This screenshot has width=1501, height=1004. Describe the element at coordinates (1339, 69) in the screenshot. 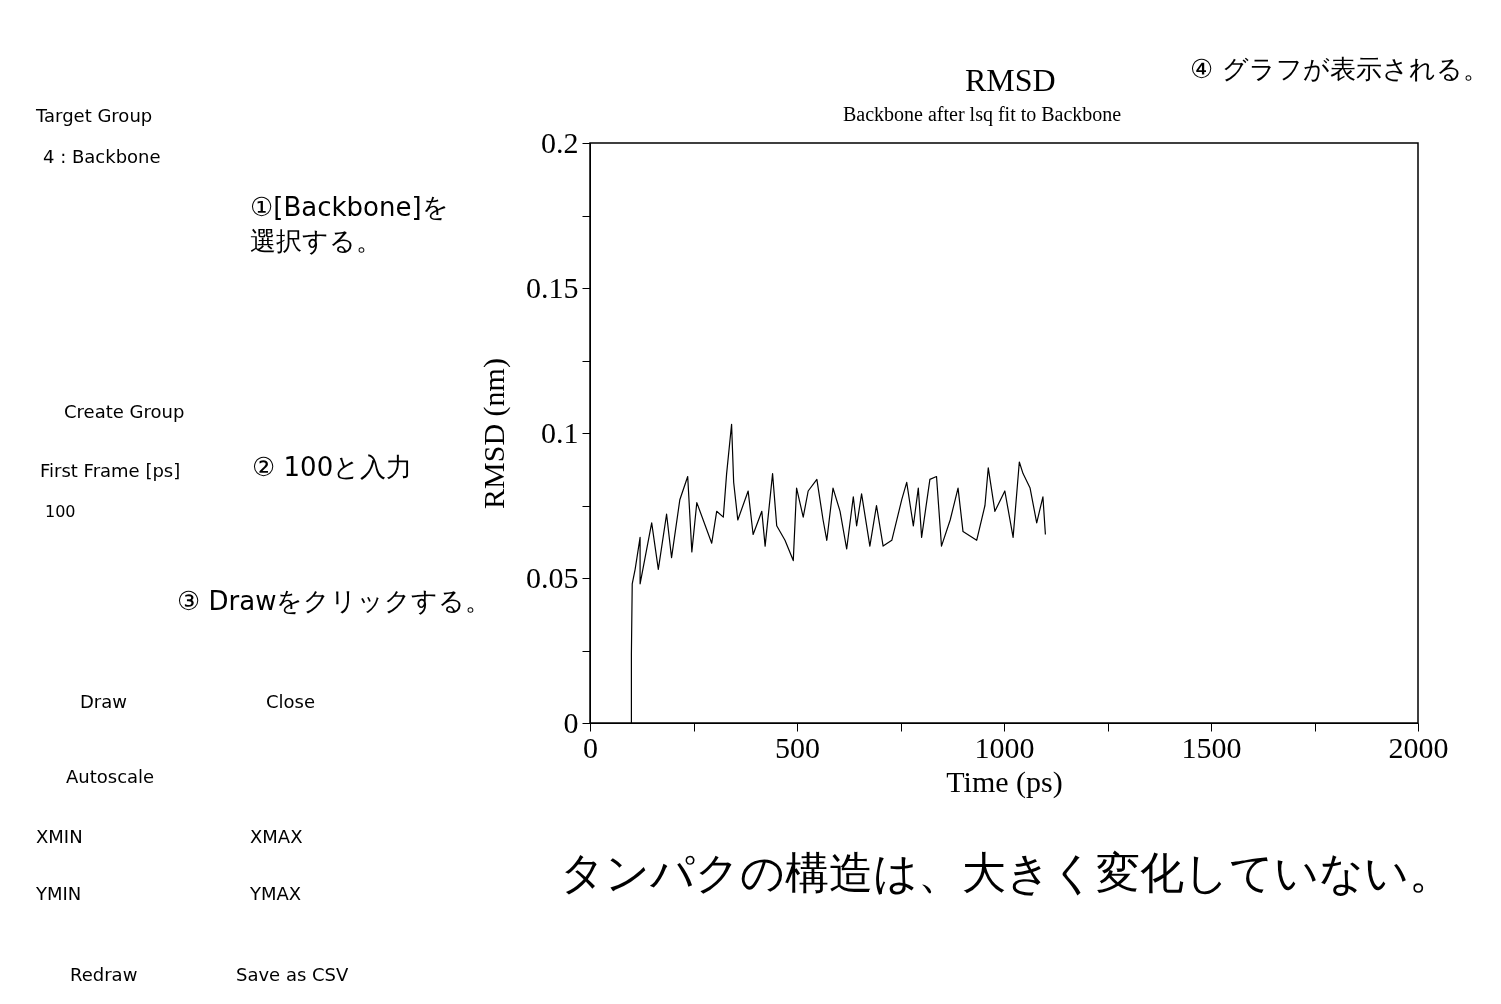

I see `text: ④ グラフが表示される。` at that location.